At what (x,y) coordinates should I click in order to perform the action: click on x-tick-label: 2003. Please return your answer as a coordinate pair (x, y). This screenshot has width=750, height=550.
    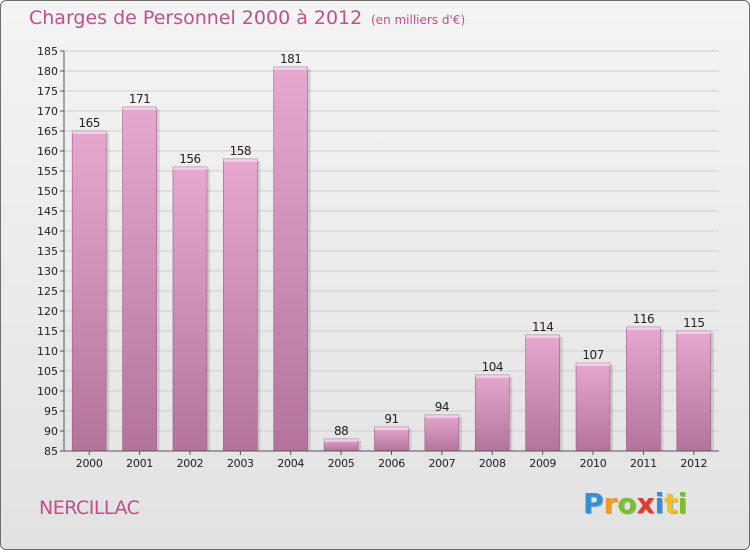
    Looking at the image, I should click on (240, 463).